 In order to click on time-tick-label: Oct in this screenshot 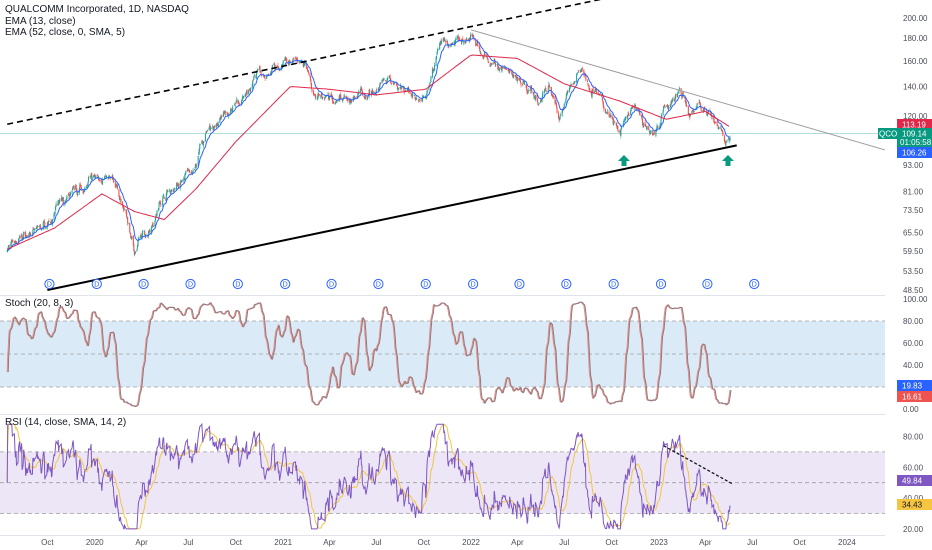, I will do `click(611, 542)`.